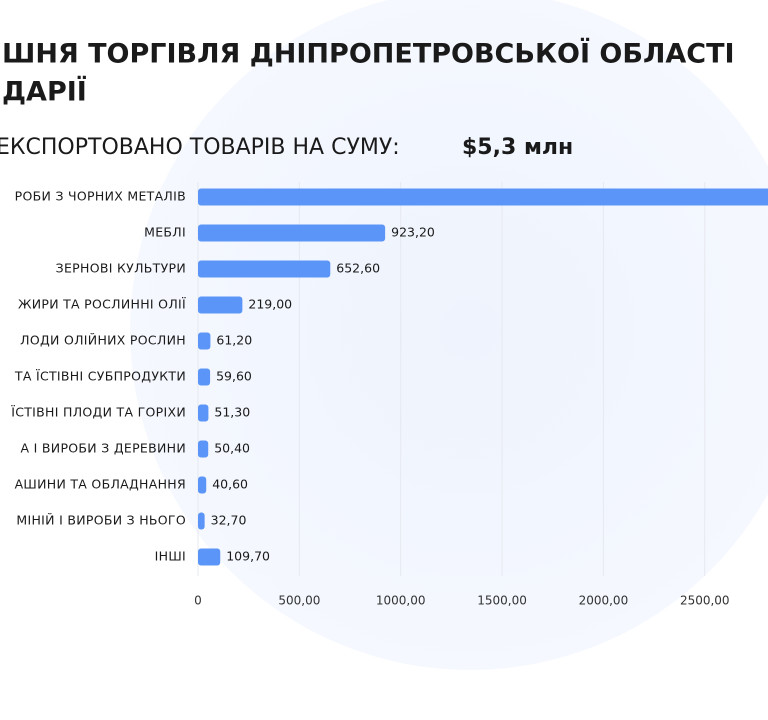 The height and width of the screenshot is (720, 768). I want to click on value-label: 50,40, so click(232, 448).